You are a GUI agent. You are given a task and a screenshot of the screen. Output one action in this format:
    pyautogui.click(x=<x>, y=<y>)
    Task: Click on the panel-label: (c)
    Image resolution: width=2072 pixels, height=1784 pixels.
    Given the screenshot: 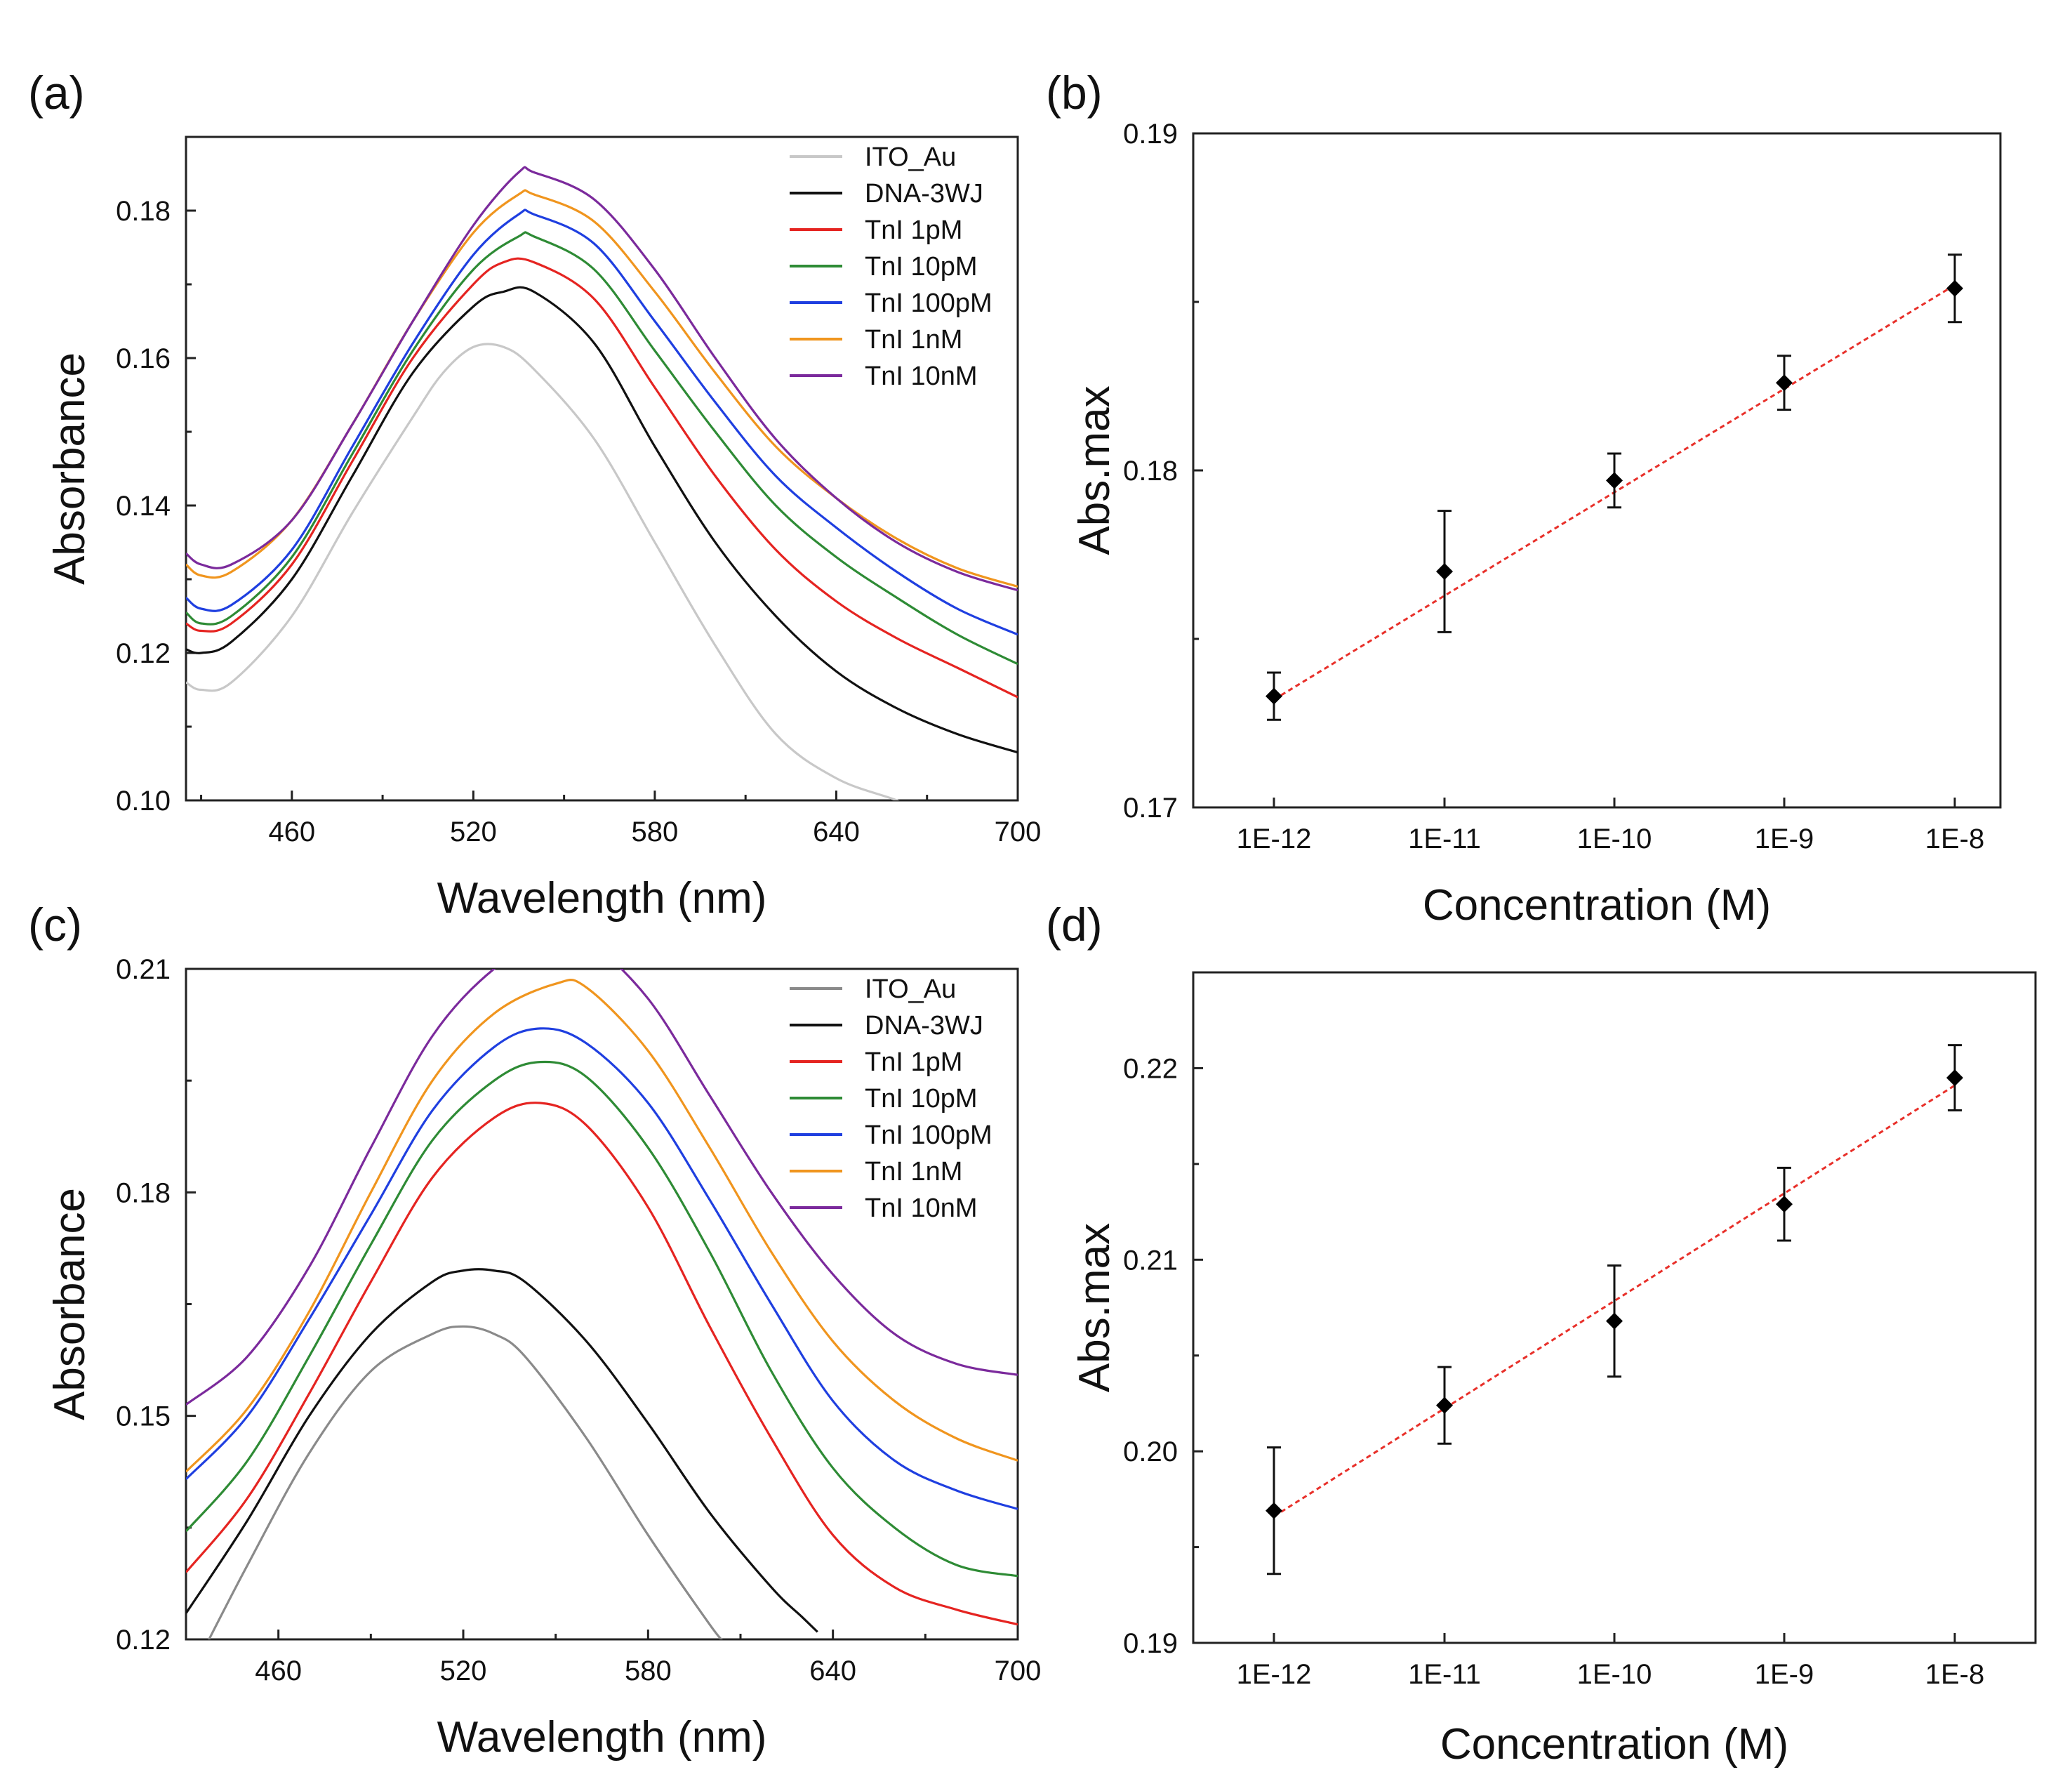 What is the action you would take?
    pyautogui.click(x=55, y=925)
    